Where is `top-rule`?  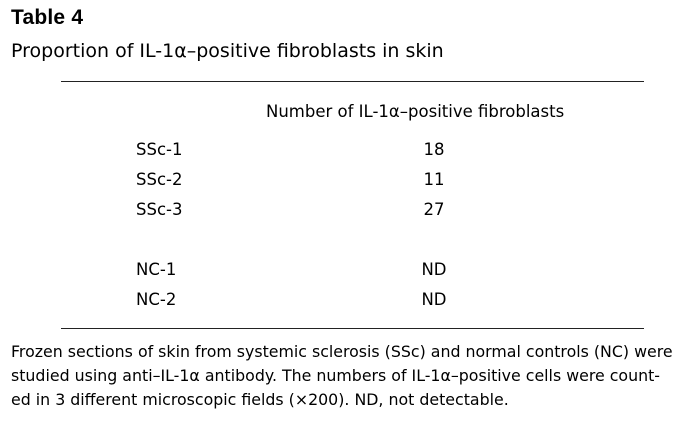 top-rule is located at coordinates (352, 81).